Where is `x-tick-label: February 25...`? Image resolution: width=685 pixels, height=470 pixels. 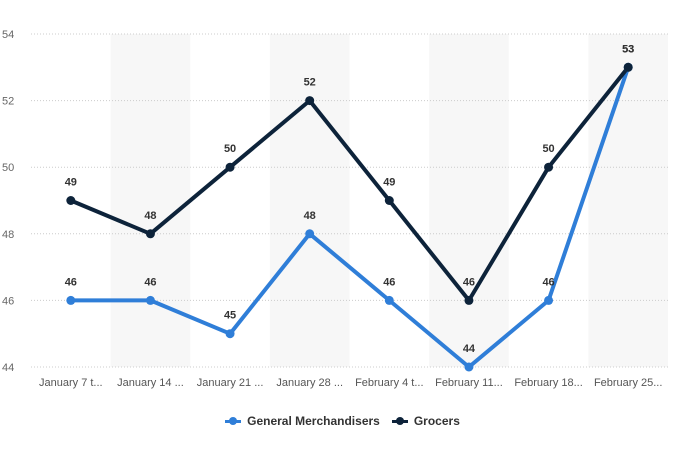 x-tick-label: February 25... is located at coordinates (628, 383).